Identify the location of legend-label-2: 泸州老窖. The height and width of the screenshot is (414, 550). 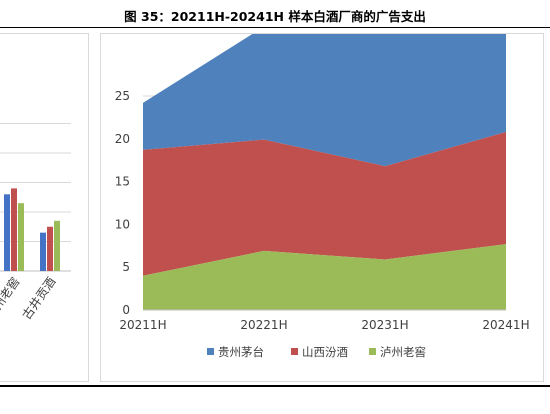
(403, 352).